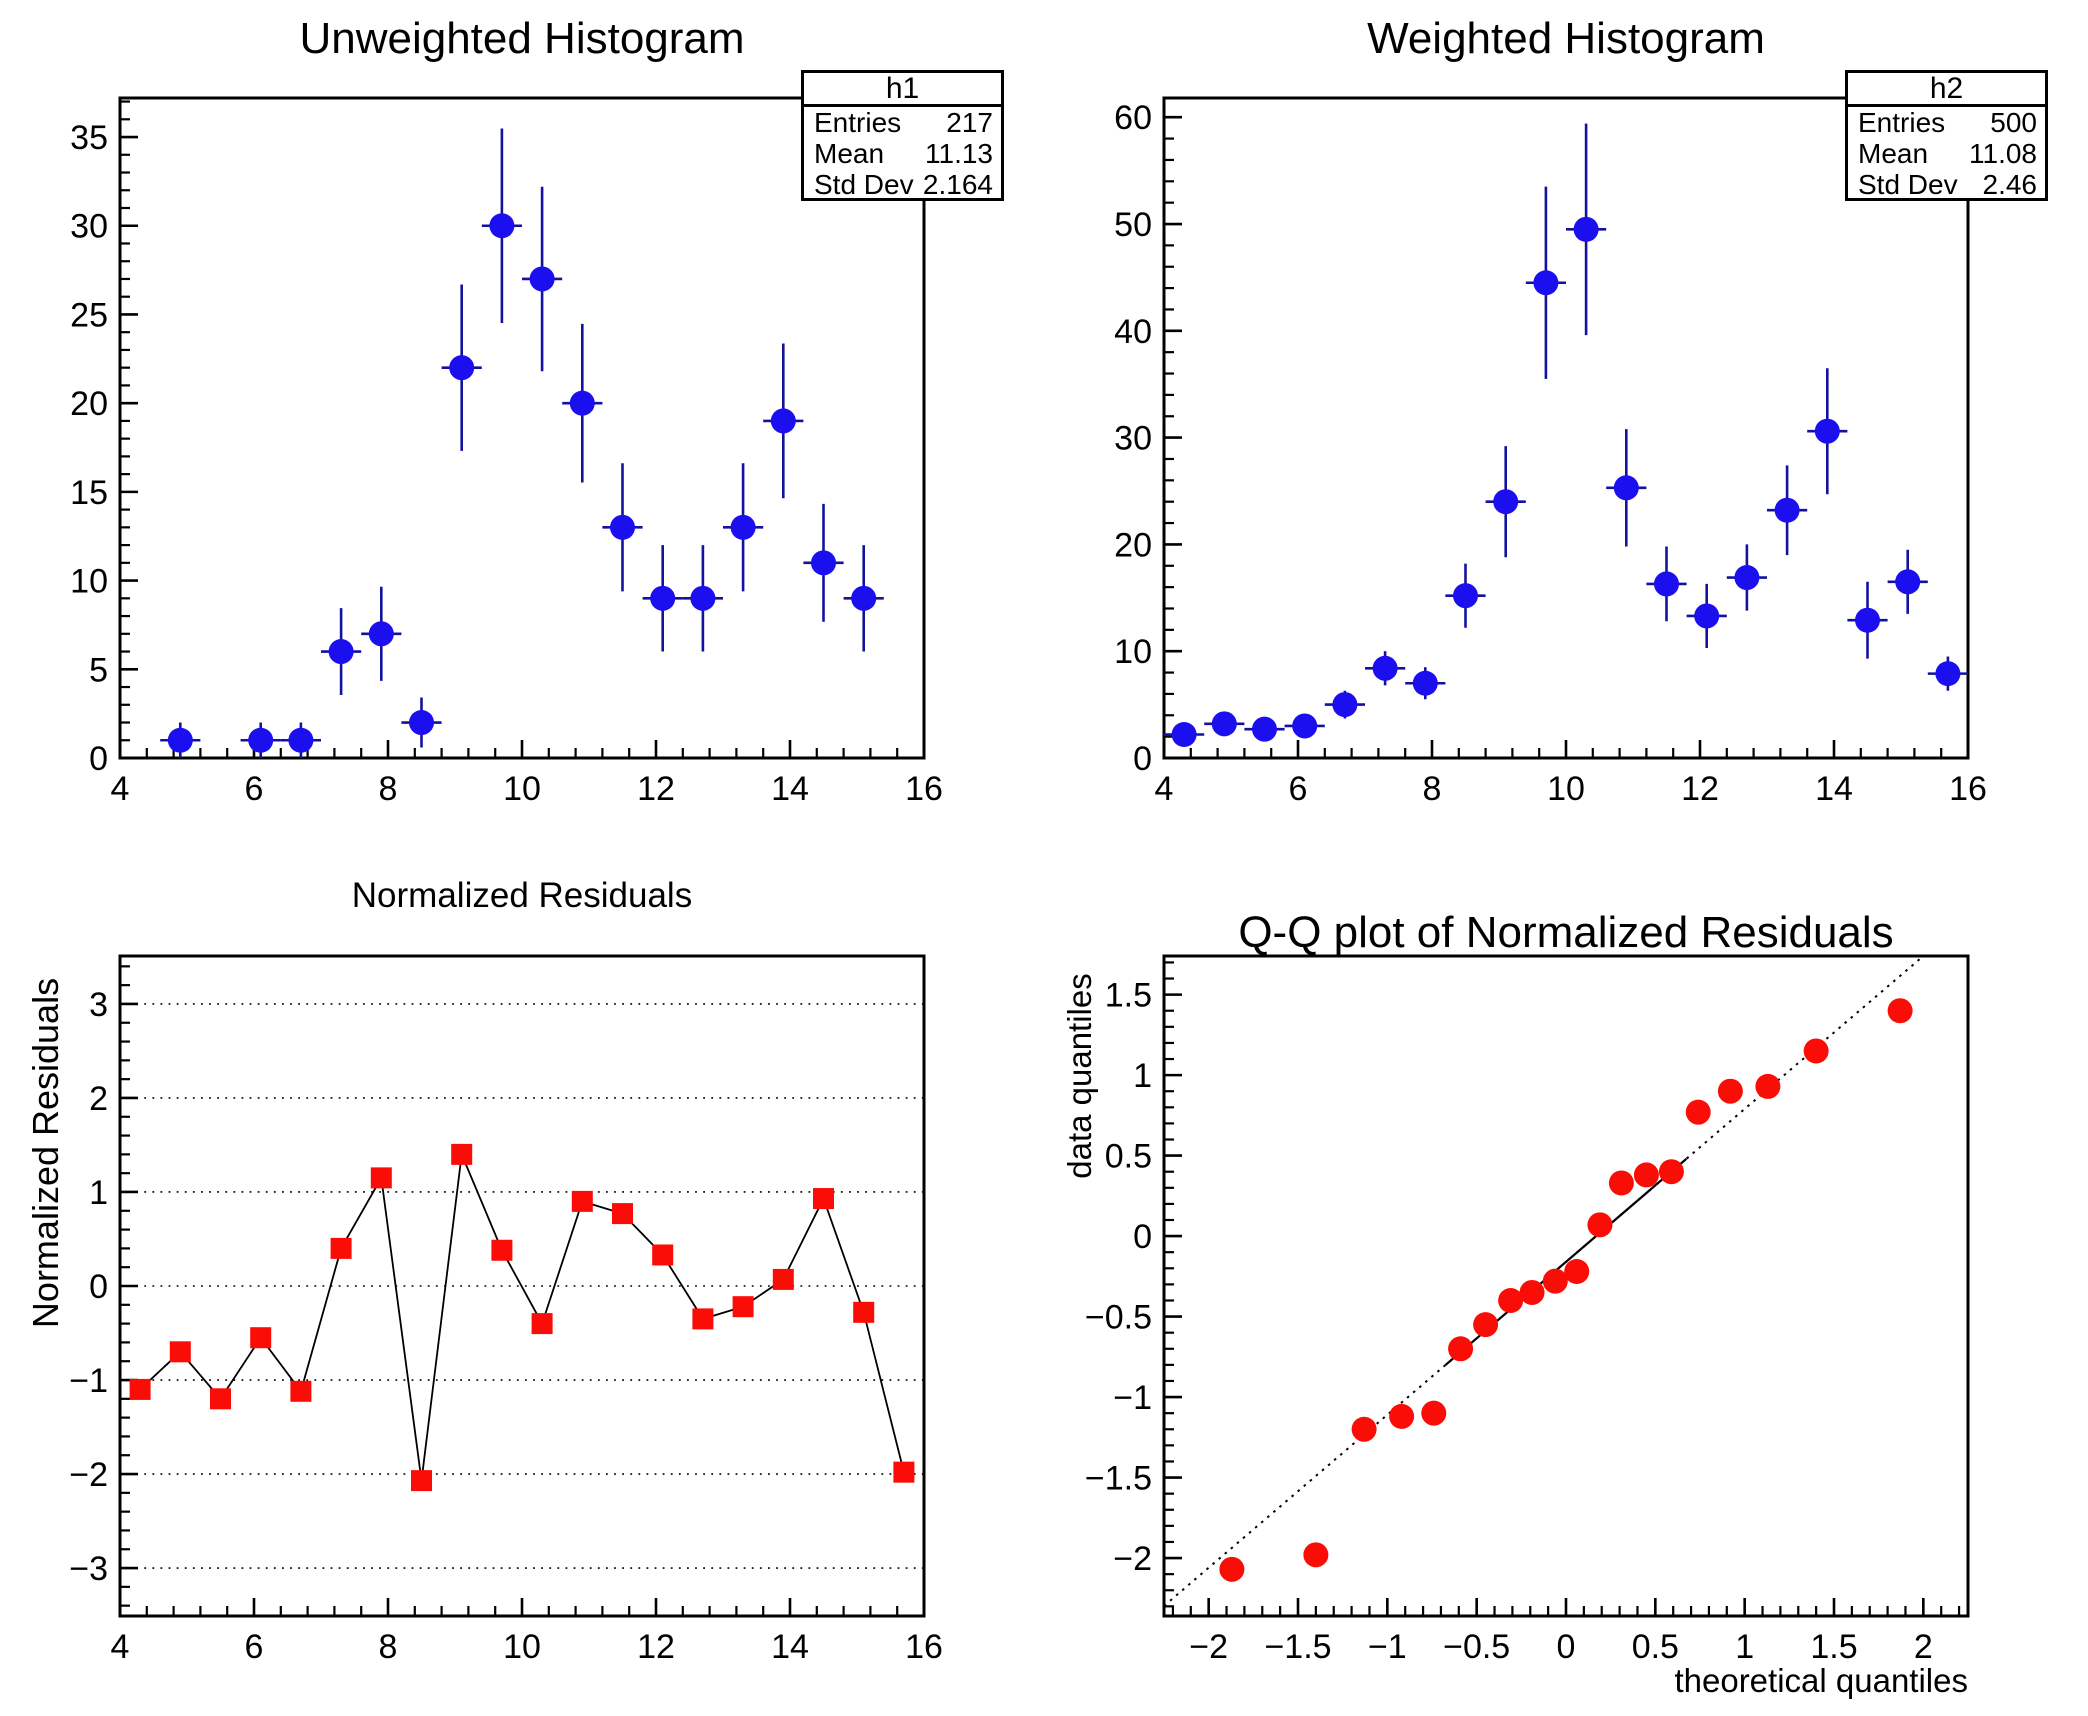 Image resolution: width=2088 pixels, height=1716 pixels. What do you see at coordinates (1297, 1647) in the screenshot?
I see `x-tick-label: −1.5` at bounding box center [1297, 1647].